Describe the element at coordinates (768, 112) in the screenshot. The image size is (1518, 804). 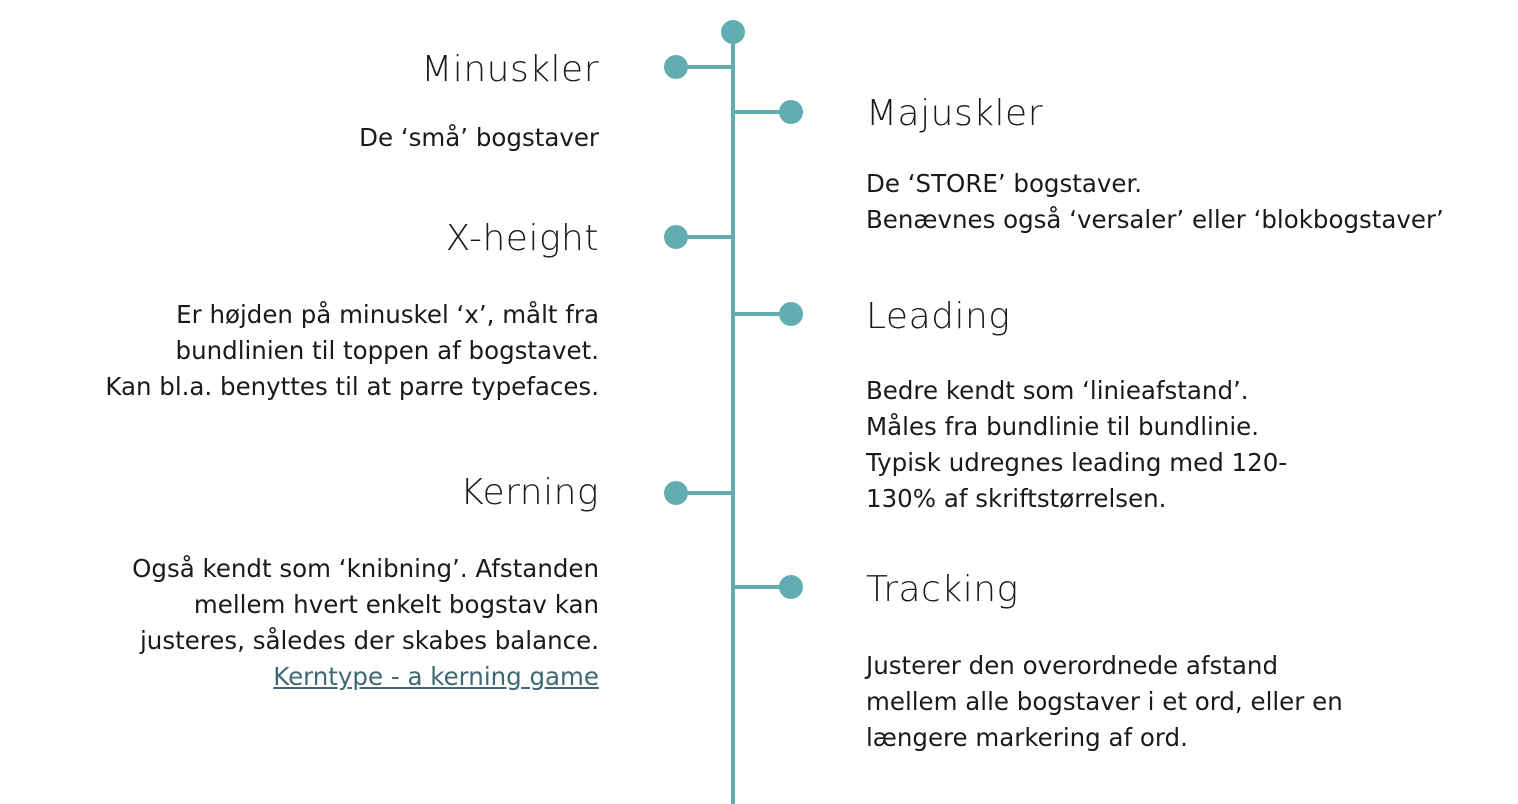
I see `timeline-branch-majuskler` at that location.